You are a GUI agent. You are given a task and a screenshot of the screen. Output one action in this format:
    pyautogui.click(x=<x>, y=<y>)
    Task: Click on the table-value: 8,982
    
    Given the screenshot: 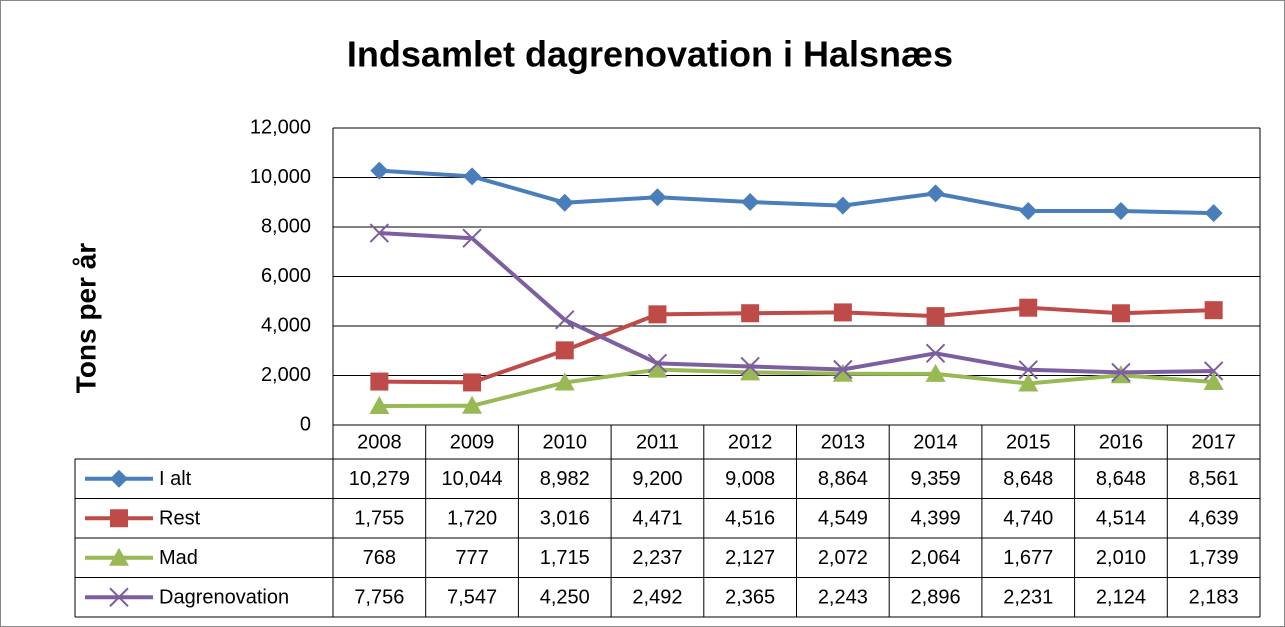 What is the action you would take?
    pyautogui.click(x=565, y=479)
    